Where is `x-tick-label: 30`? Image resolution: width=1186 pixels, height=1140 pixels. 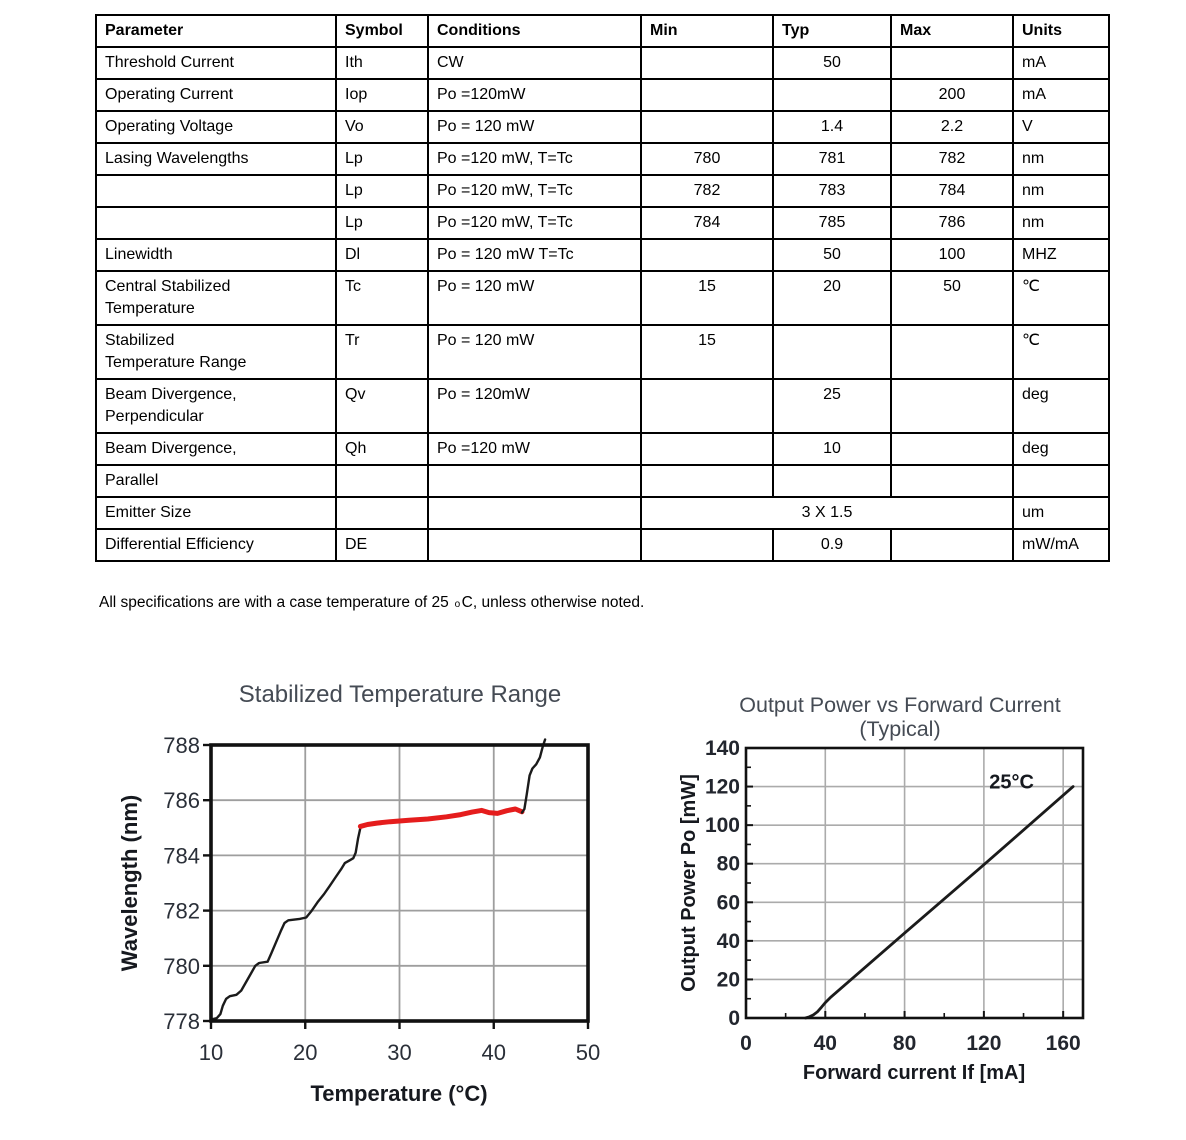 x-tick-label: 30 is located at coordinates (399, 1052).